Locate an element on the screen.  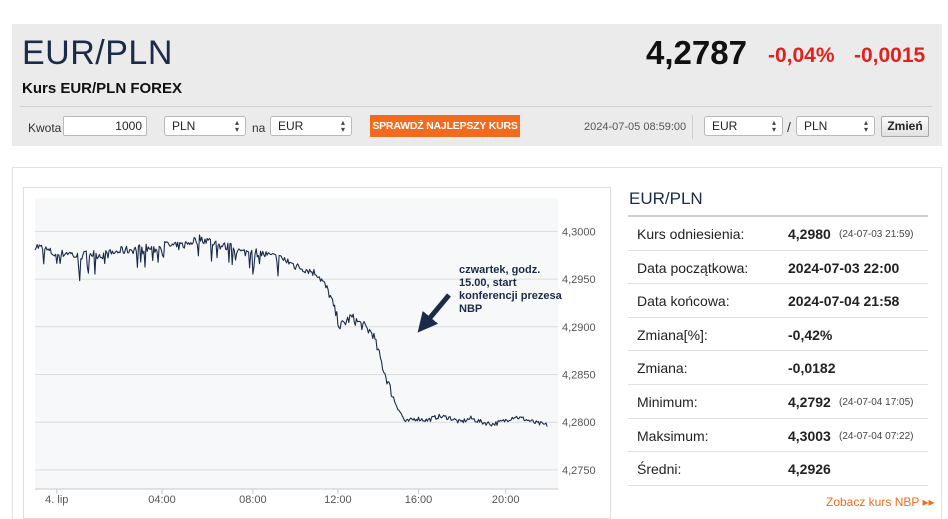
x-tick-label: 4. lip is located at coordinates (56, 500).